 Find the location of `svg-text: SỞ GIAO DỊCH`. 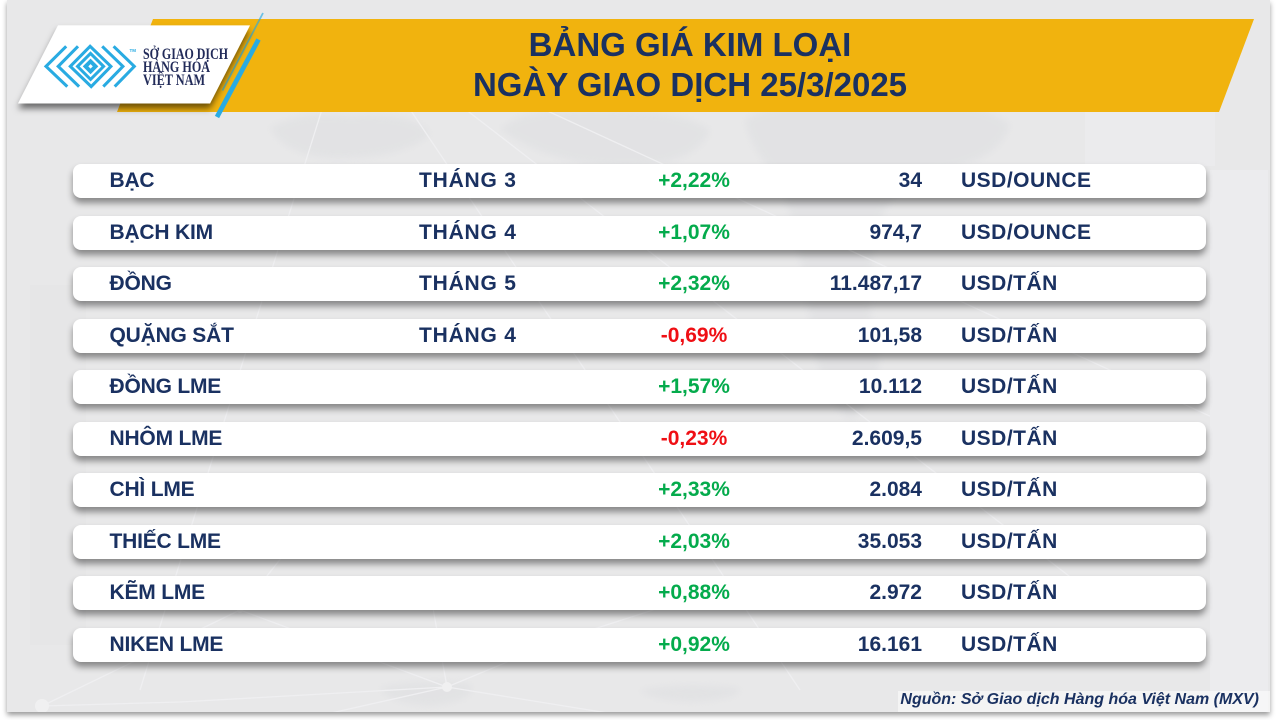

svg-text: SỞ GIAO DỊCH is located at coordinates (185, 54).